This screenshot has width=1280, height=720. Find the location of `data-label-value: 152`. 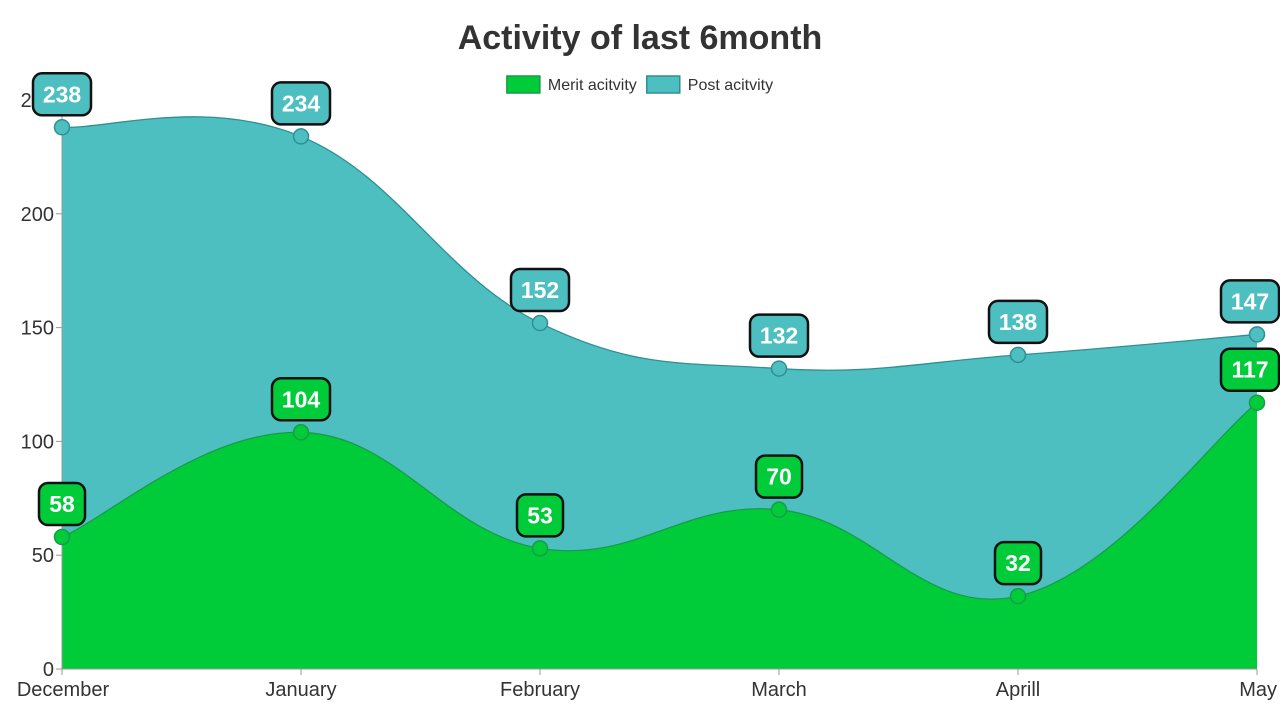

data-label-value: 152 is located at coordinates (540, 290).